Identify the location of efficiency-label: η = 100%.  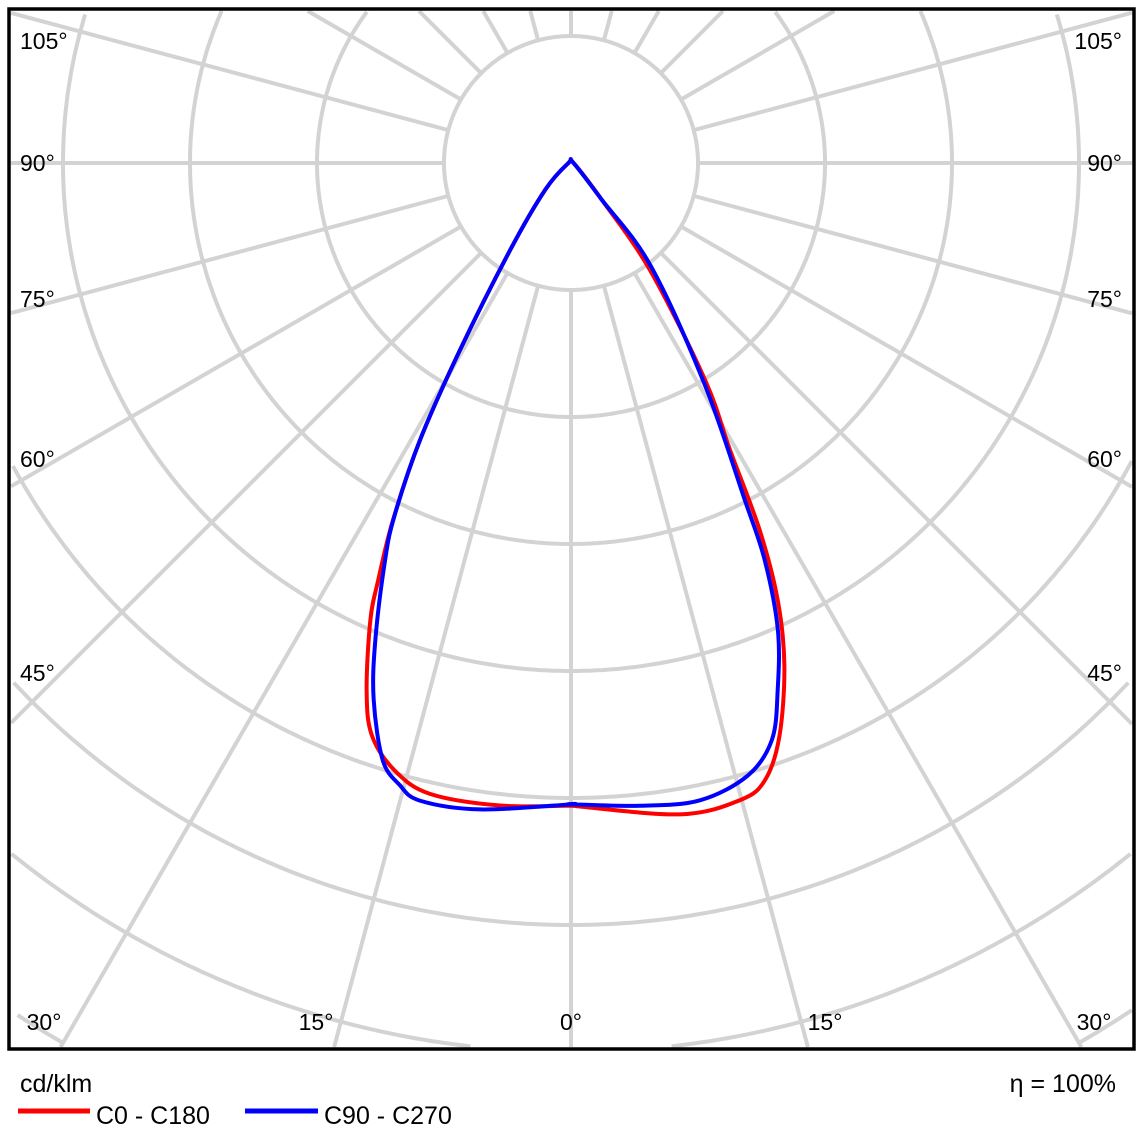
(1063, 1084).